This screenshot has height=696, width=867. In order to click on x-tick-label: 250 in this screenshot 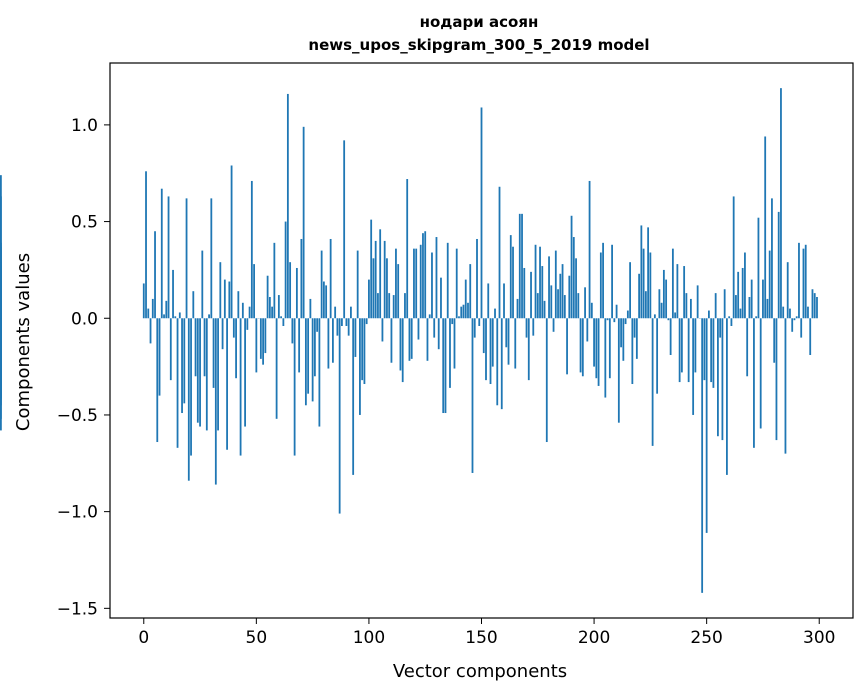, I will do `click(706, 638)`.